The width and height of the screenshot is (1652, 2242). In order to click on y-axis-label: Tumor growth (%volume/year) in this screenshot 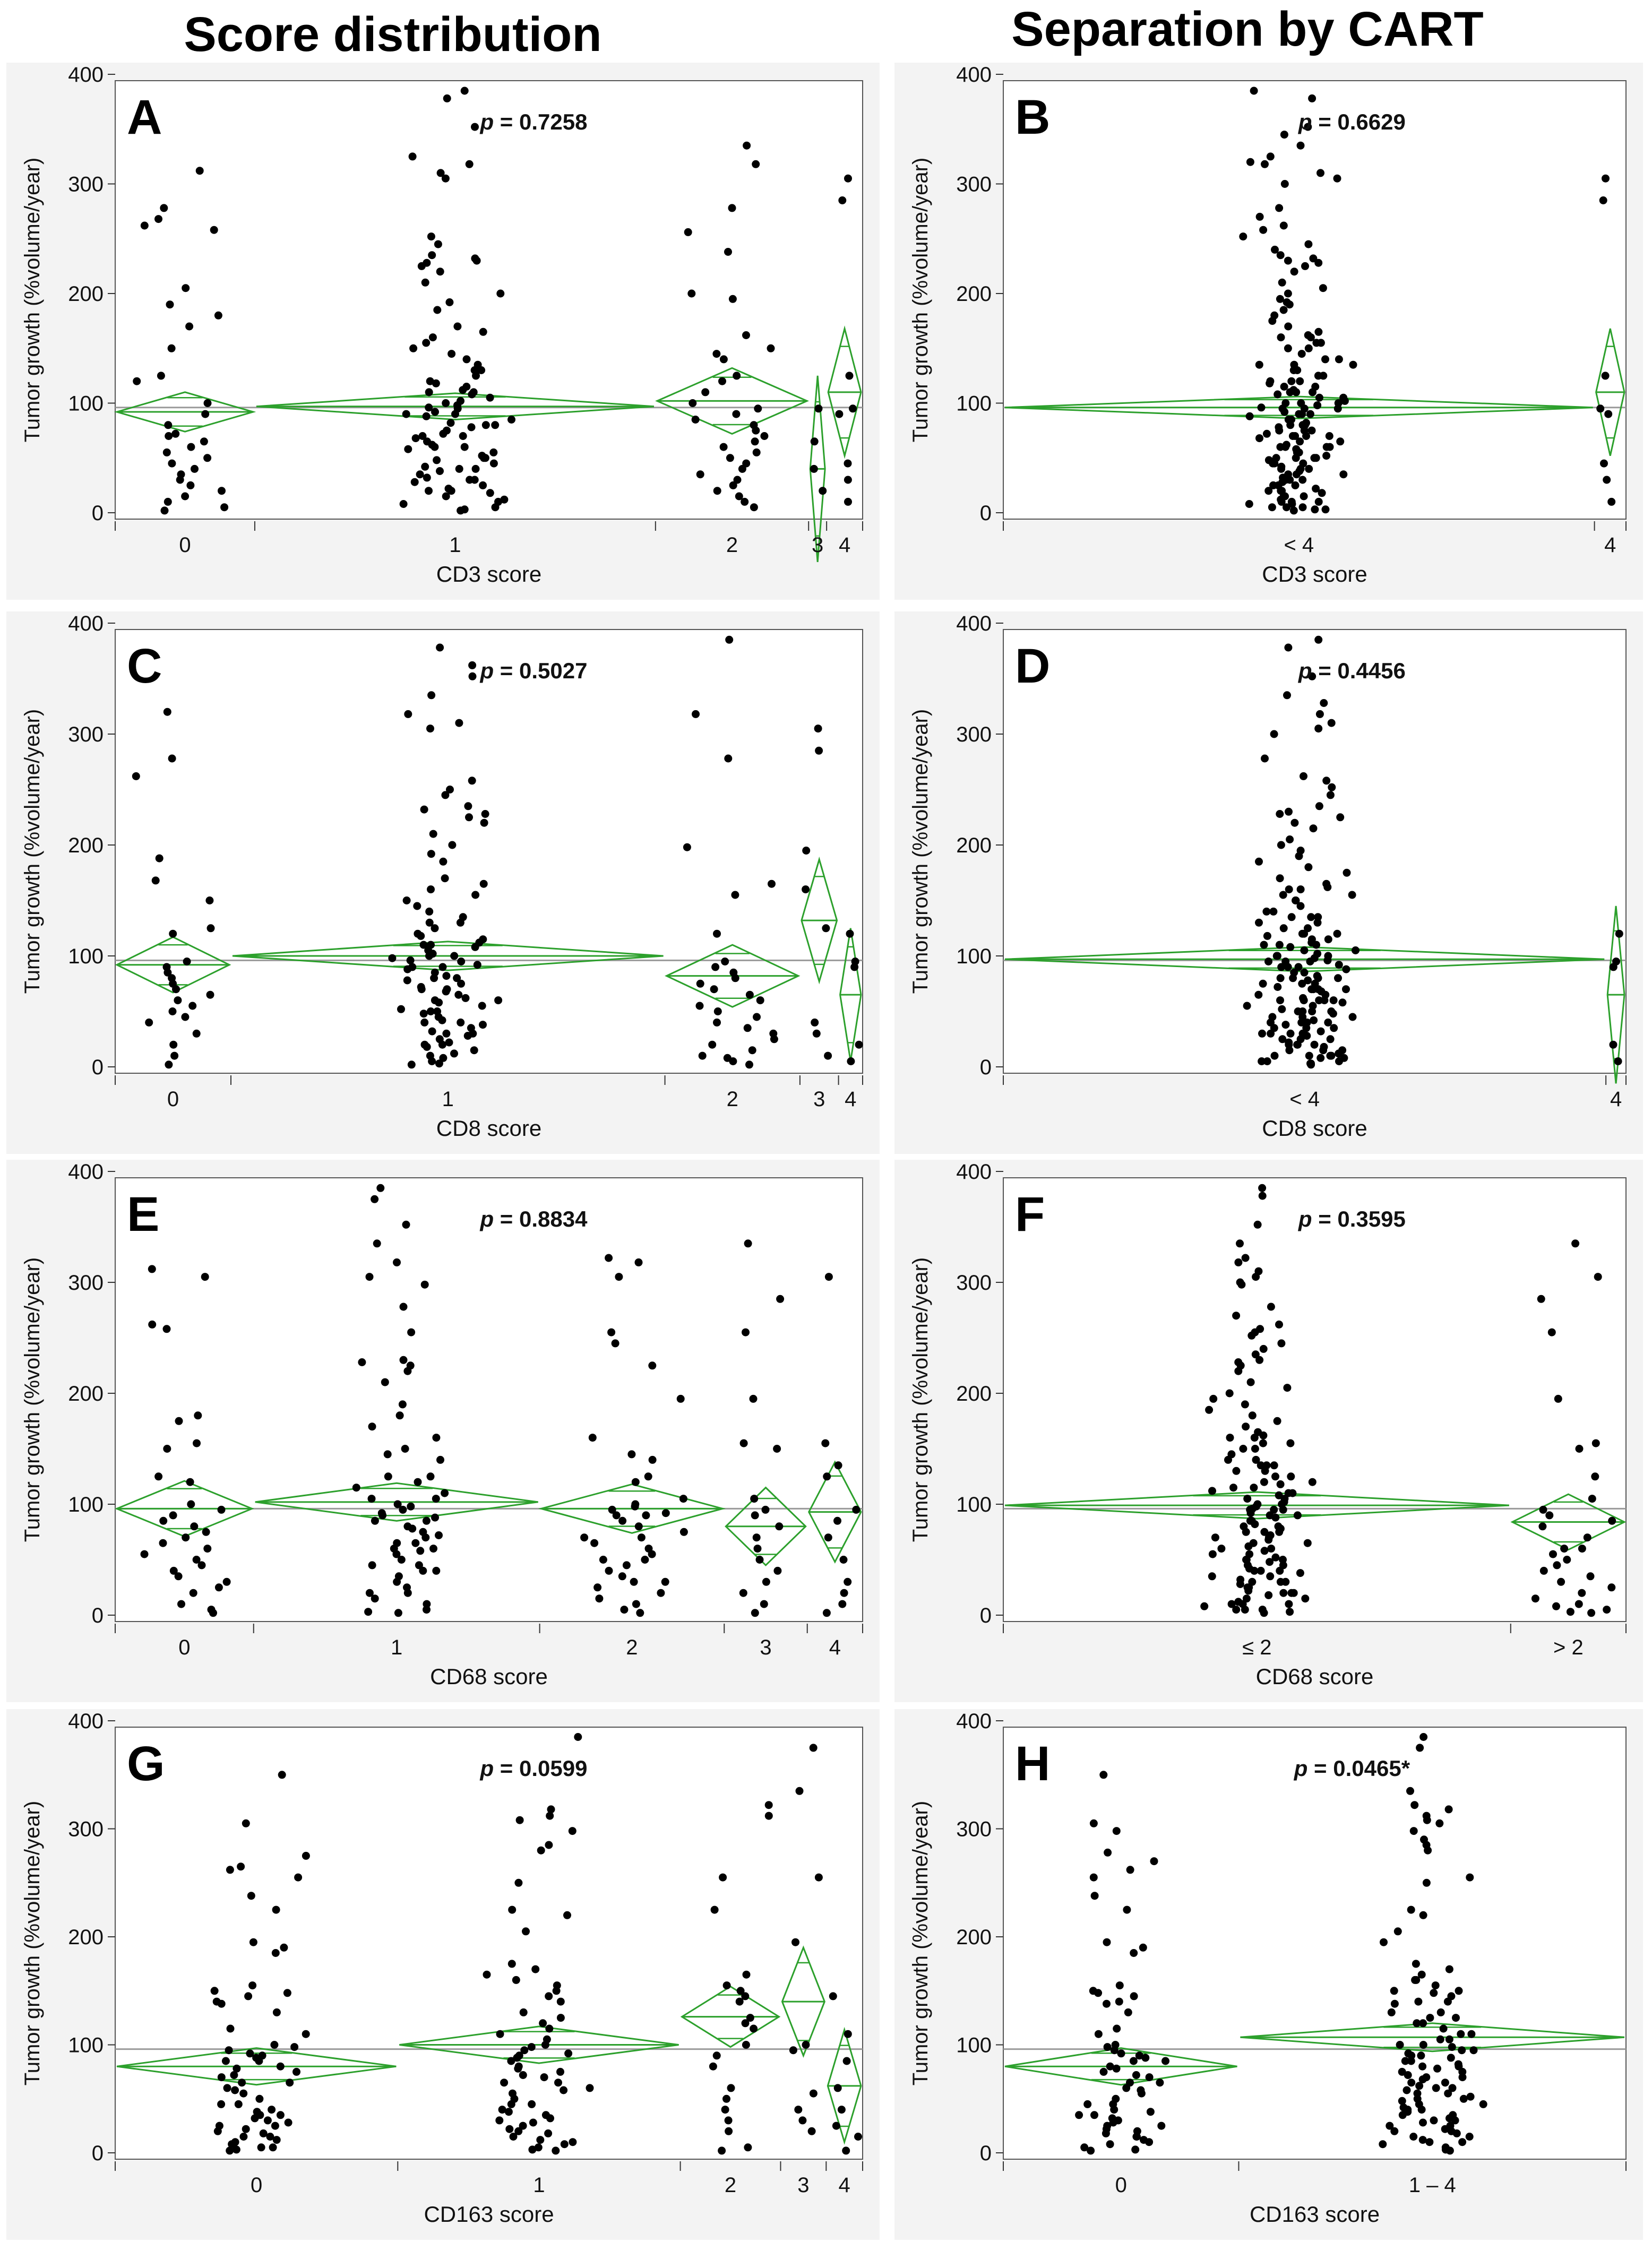, I will do `click(920, 300)`.